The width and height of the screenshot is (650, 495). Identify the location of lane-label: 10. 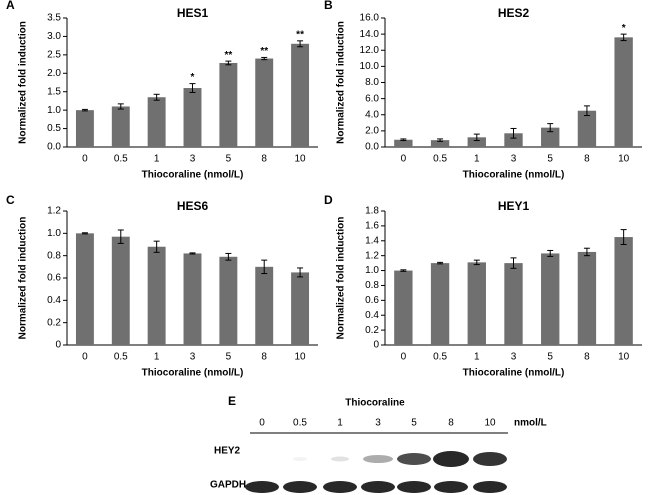
(490, 423).